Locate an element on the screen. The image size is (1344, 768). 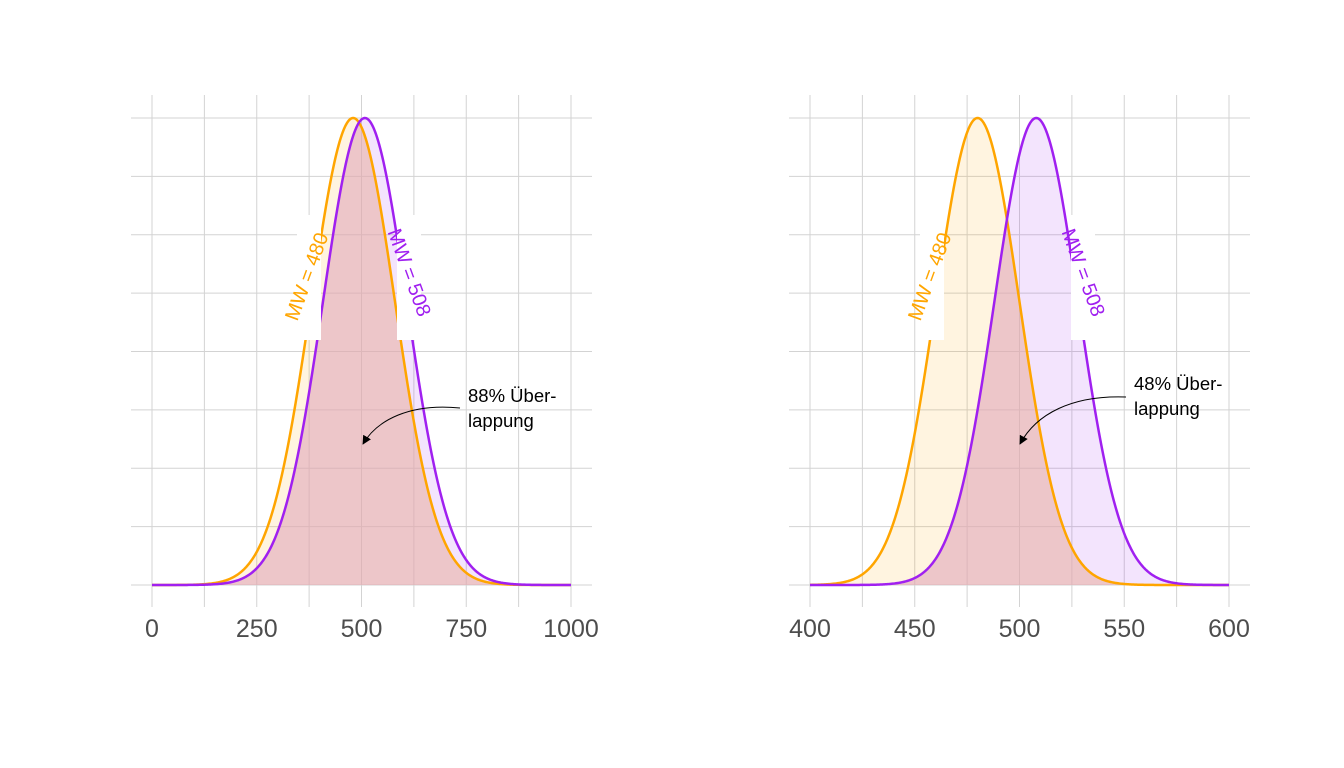
annotation-line-1: 88% Über- is located at coordinates (512, 395).